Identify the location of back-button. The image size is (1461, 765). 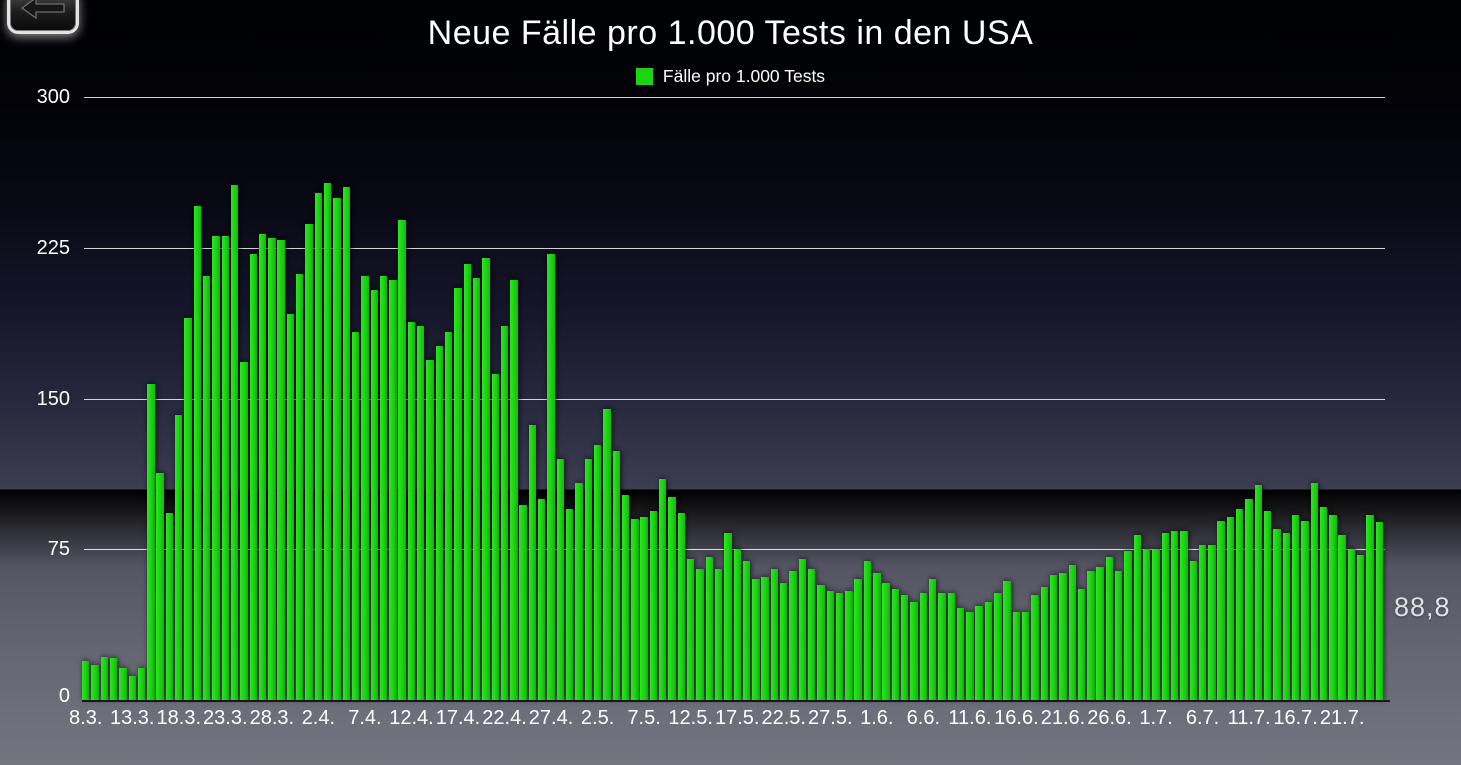
(43, 17).